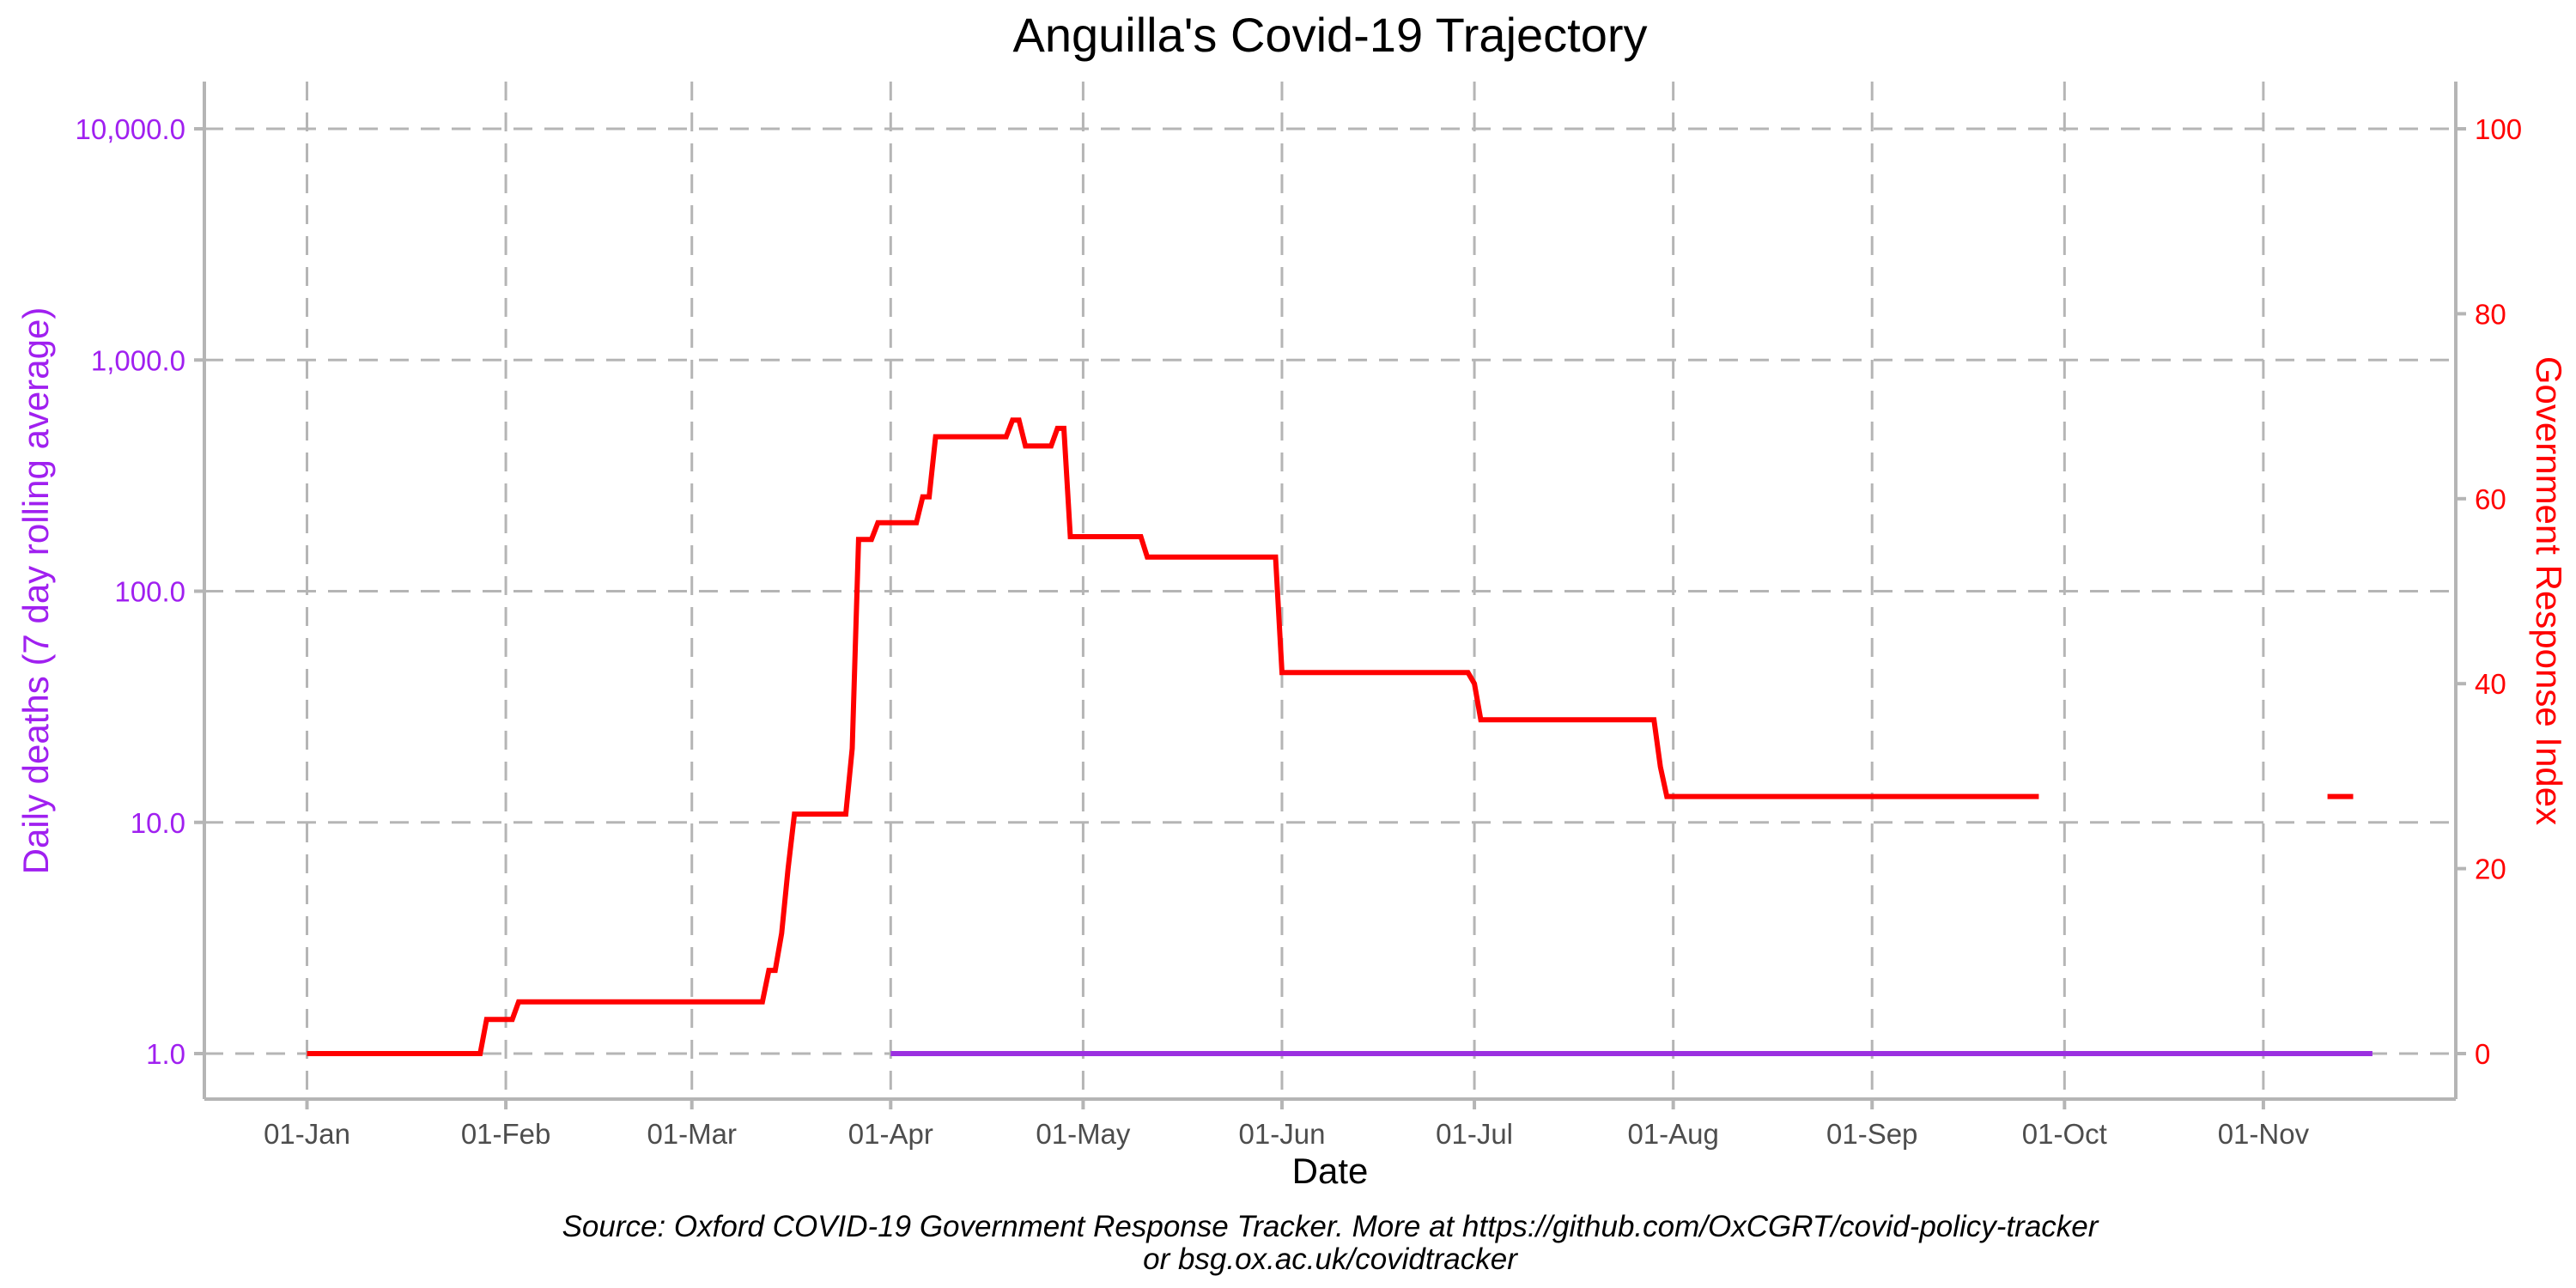  Describe the element at coordinates (506, 1134) in the screenshot. I see `x-tick-label: 01-Feb` at that location.